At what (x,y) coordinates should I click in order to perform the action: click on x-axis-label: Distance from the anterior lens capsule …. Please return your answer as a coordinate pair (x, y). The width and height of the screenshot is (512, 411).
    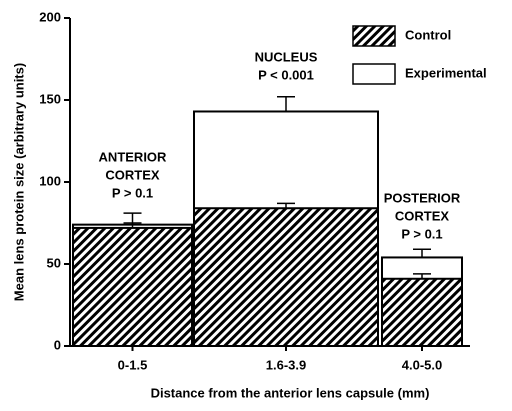
    Looking at the image, I should click on (290, 392).